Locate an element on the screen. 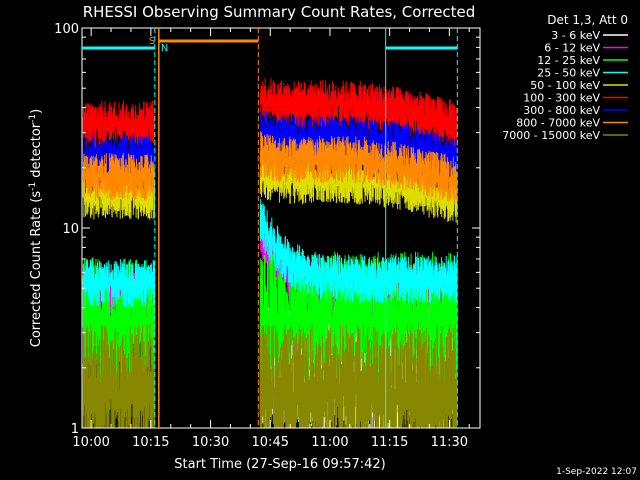 This screenshot has width=640, height=480. x-tick-label: 11:15 is located at coordinates (389, 442).